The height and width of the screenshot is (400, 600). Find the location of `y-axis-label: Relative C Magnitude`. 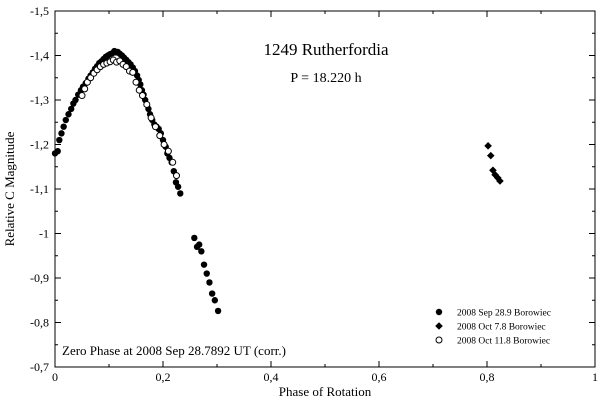

y-axis-label: Relative C Magnitude is located at coordinates (9, 188).